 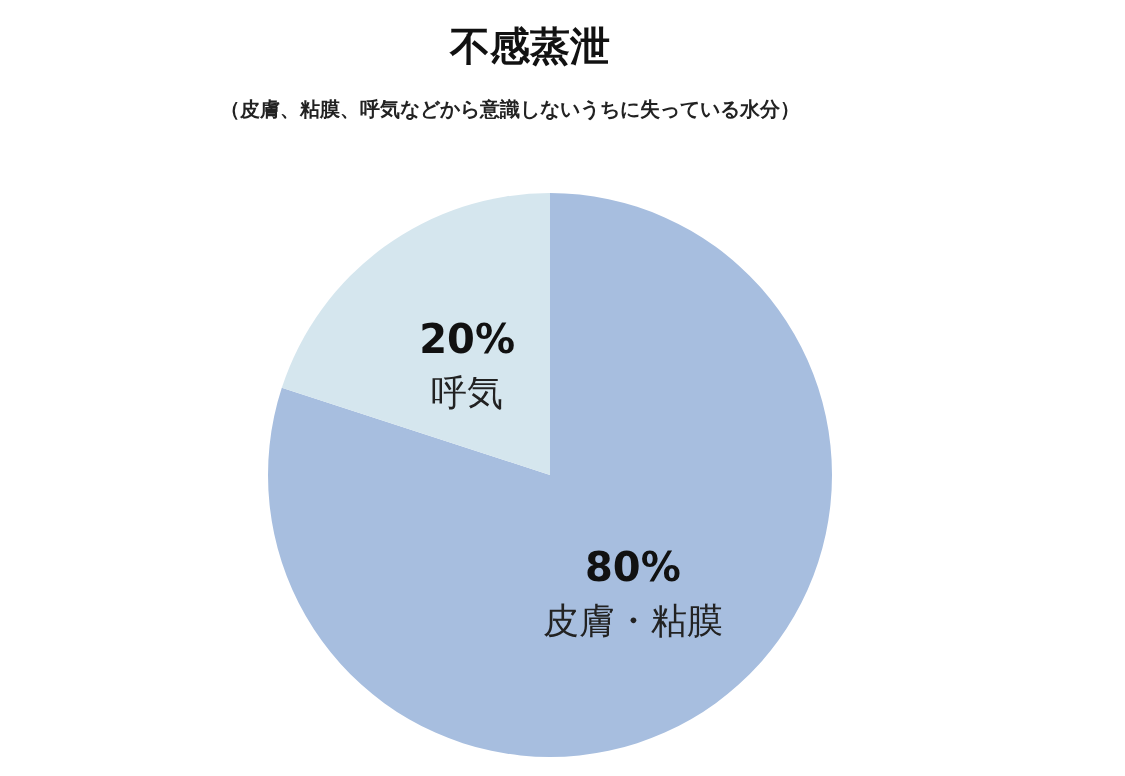 What do you see at coordinates (510, 109) in the screenshot?
I see `chart-subtitle: （皮膚、粘膜、呼気などから意識しないうちに失っている水分）` at bounding box center [510, 109].